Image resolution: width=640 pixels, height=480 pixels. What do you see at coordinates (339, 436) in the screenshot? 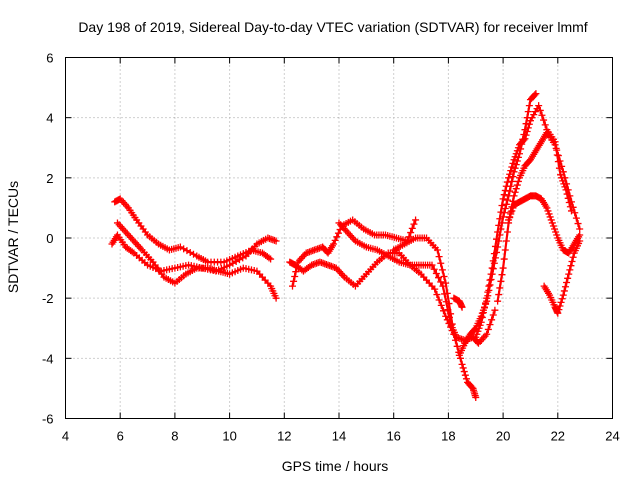
I see `x-tick-label: 14` at bounding box center [339, 436].